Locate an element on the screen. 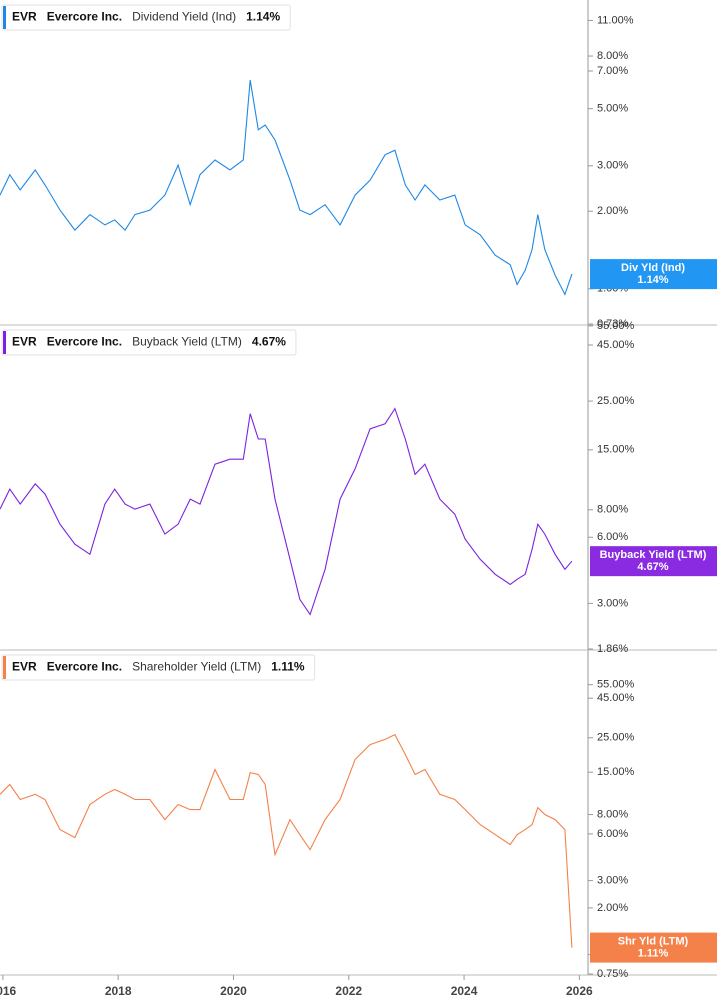 Image resolution: width=717 pixels, height=1005 pixels. y-tick-label: 0.75% is located at coordinates (612, 974).